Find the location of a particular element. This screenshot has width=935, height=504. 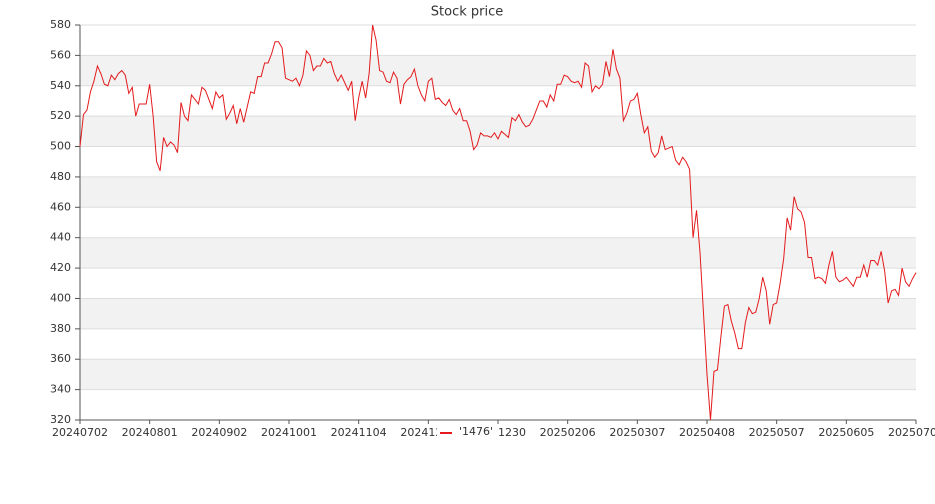

x-tick-label: 20250703 is located at coordinates (911, 432).